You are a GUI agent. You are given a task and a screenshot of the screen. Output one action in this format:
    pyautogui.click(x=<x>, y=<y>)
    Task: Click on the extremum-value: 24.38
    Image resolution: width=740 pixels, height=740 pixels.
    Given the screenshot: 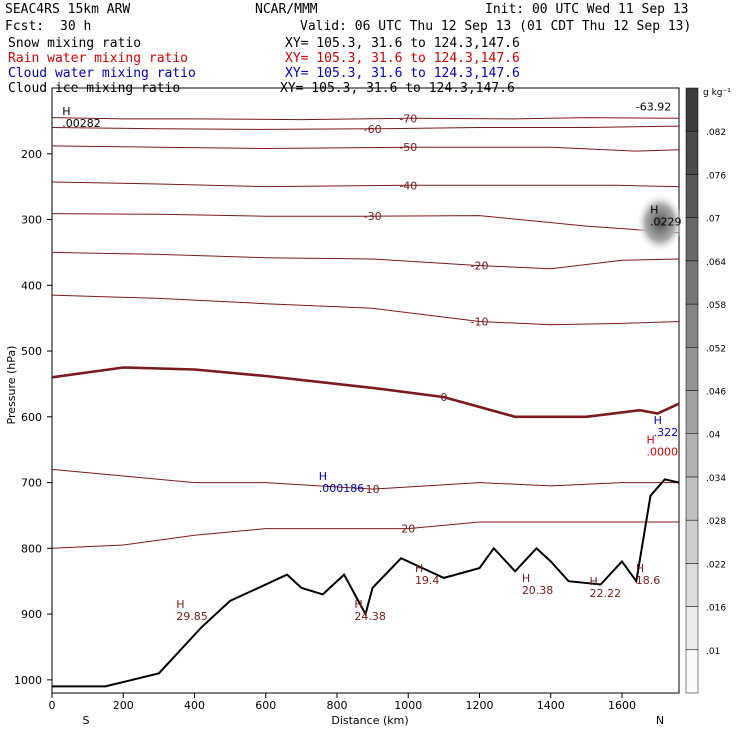 What is the action you would take?
    pyautogui.click(x=370, y=616)
    